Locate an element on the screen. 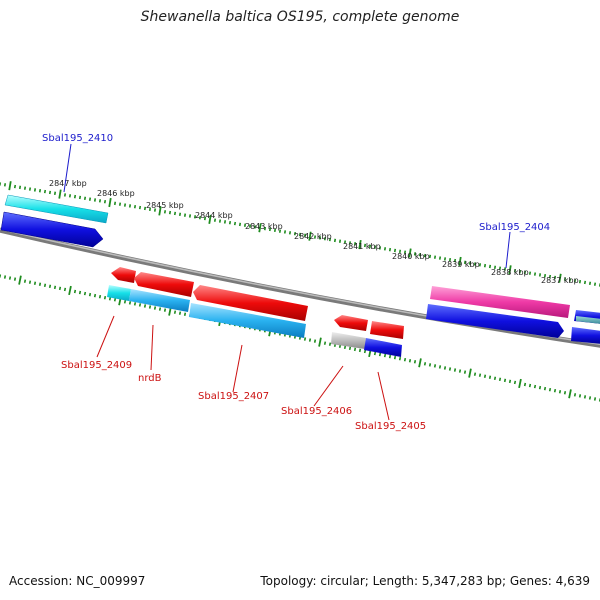 This screenshot has width=600, height=600. gene-label-sbal195-2404: Sbal195_2404 is located at coordinates (514, 227).